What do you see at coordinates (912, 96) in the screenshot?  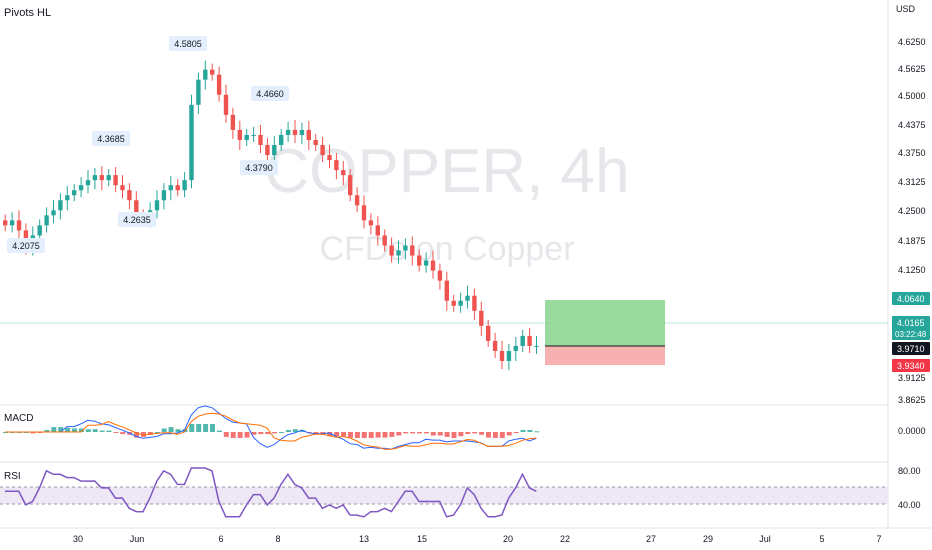 I see `price-tick-label: 4.5000` at bounding box center [912, 96].